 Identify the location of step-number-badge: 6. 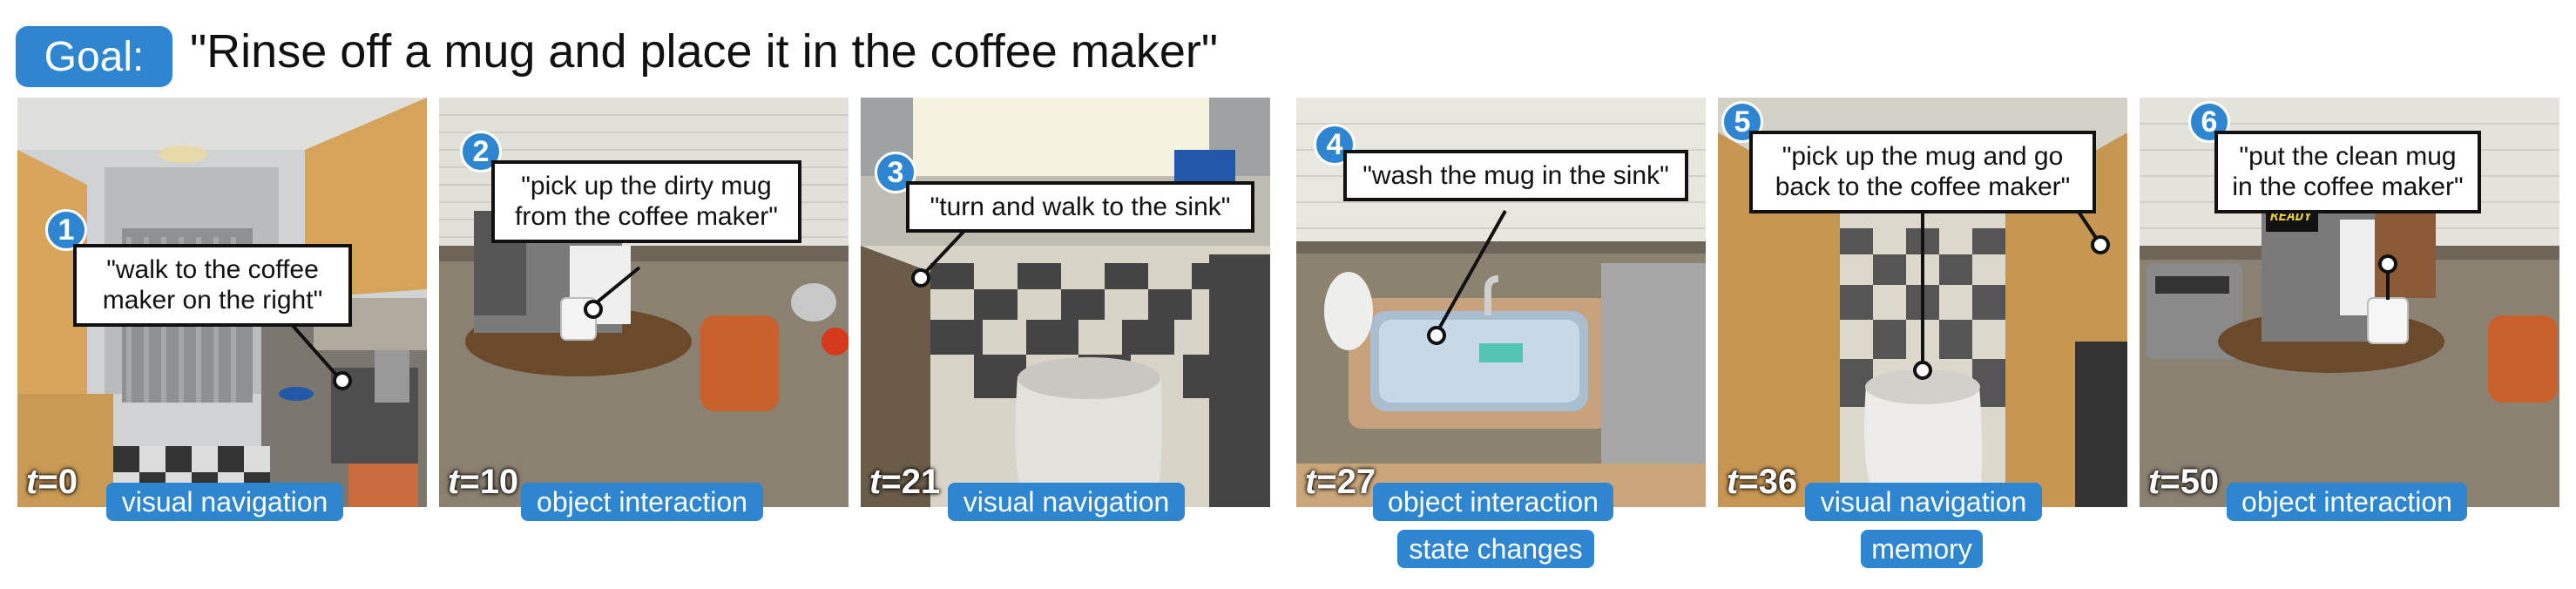
(2209, 122).